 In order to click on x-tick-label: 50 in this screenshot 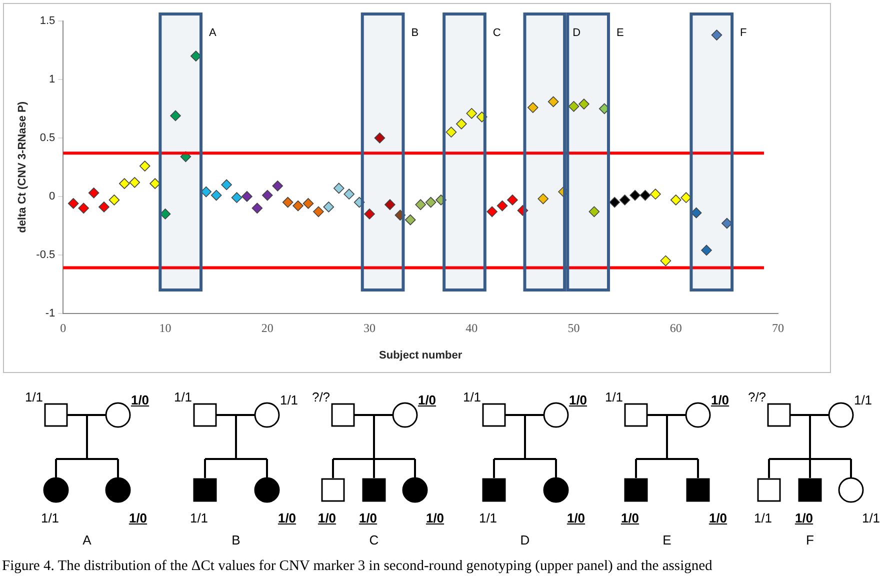, I will do `click(574, 327)`.